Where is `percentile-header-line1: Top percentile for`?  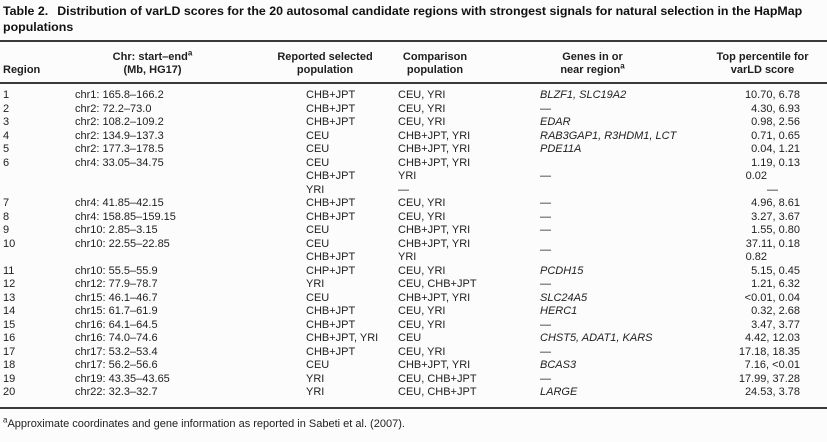
percentile-header-line1: Top percentile for is located at coordinates (762, 57).